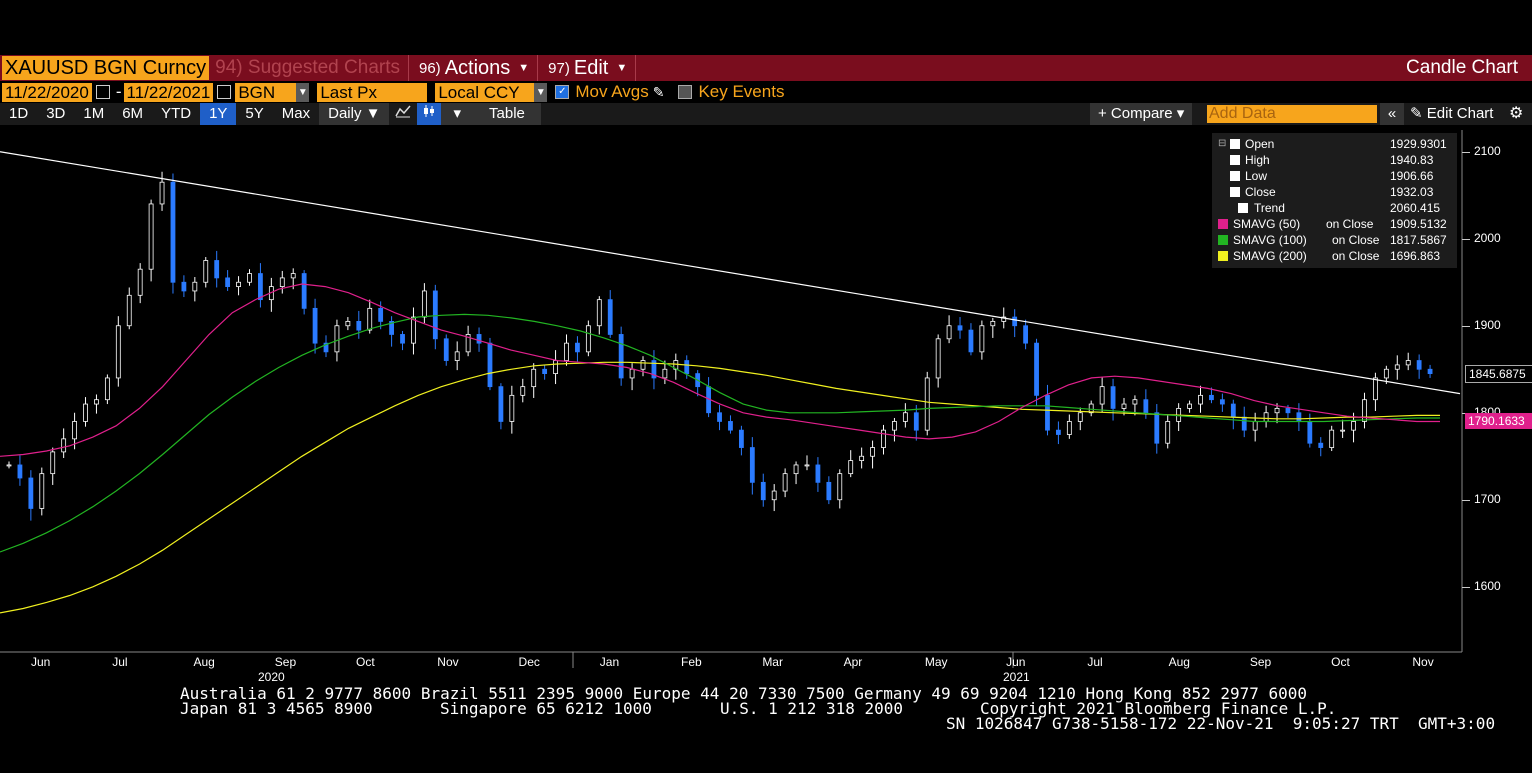  Describe the element at coordinates (303, 92) in the screenshot. I see `source-dropdown-icon: ▼` at that location.